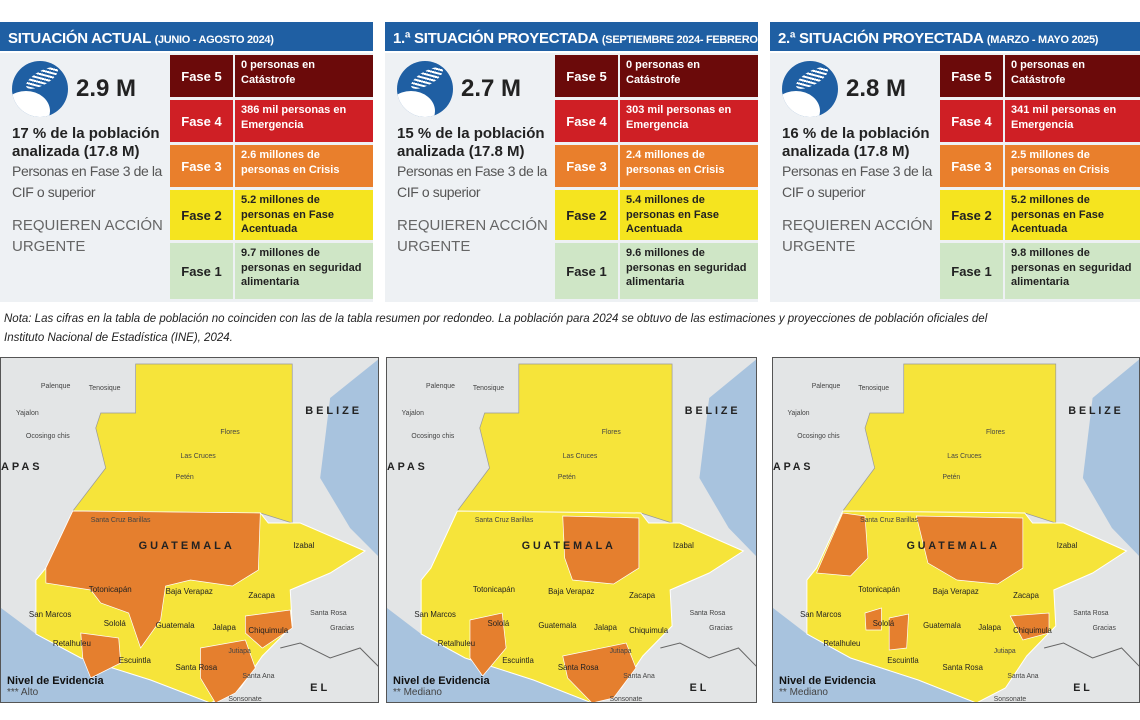 The height and width of the screenshot is (720, 1140). I want to click on map-label-bajaverapaz: Baja Verapaz, so click(571, 591).